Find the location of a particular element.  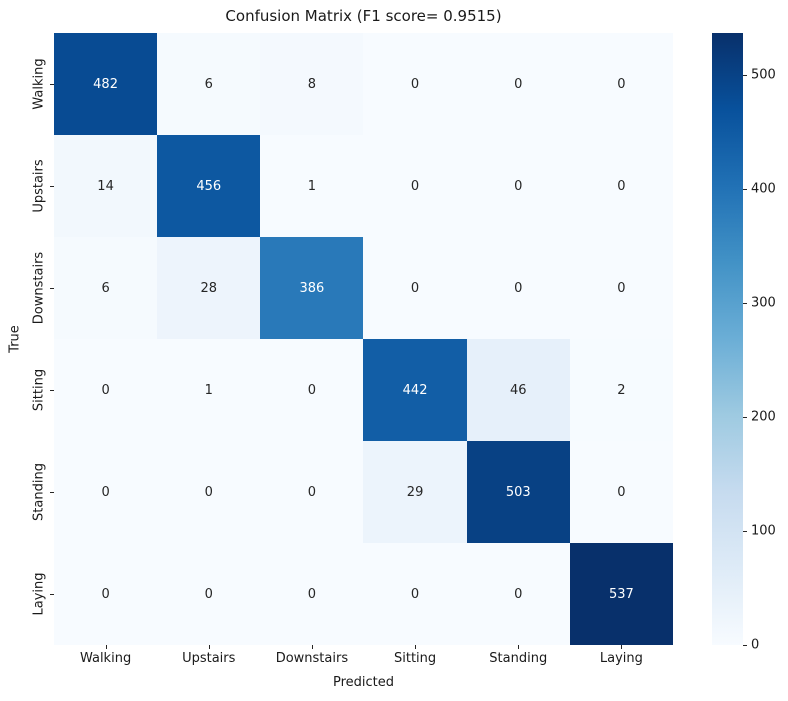

heatmap-cell: 46 is located at coordinates (518, 390).